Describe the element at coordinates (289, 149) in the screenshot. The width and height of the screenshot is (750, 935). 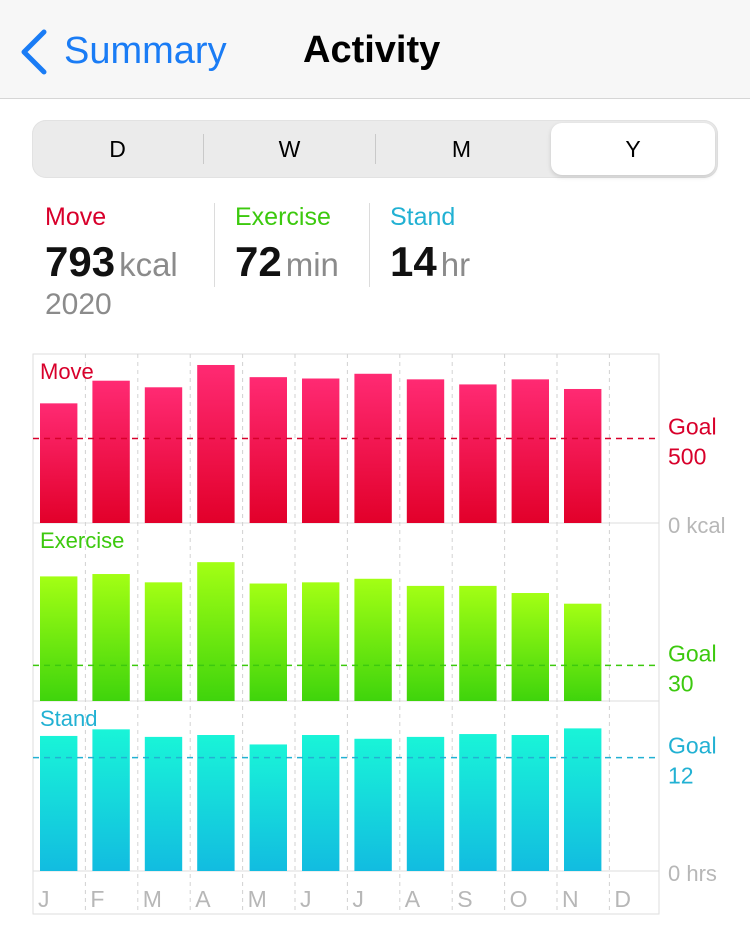
I see `segment-week: W` at that location.